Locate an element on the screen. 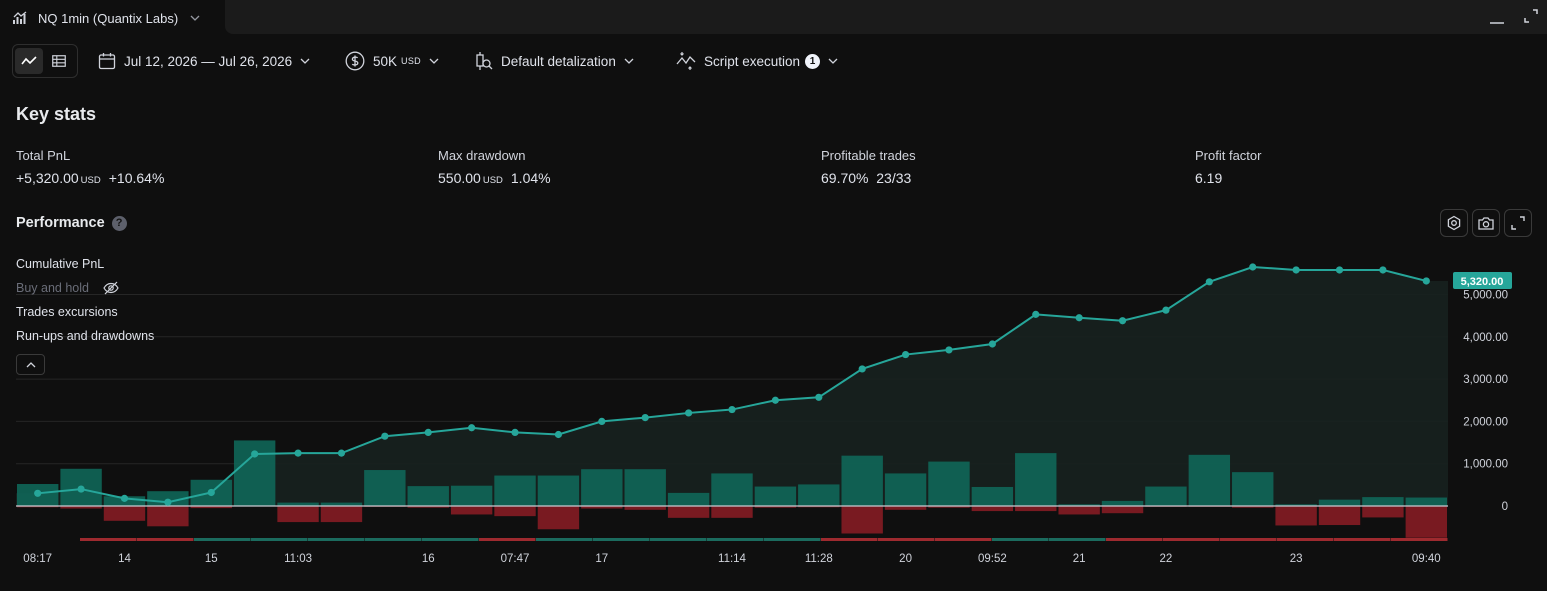  chart-fullscreen-button is located at coordinates (1518, 223).